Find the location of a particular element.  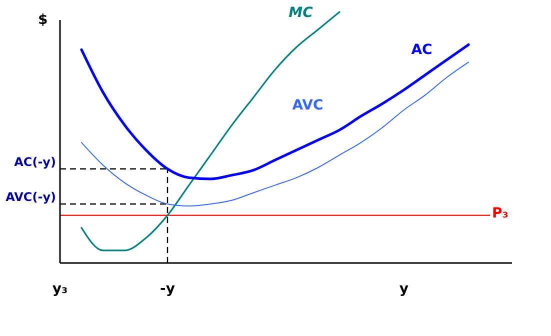

ref-line-label: AC(-y) is located at coordinates (35, 161).